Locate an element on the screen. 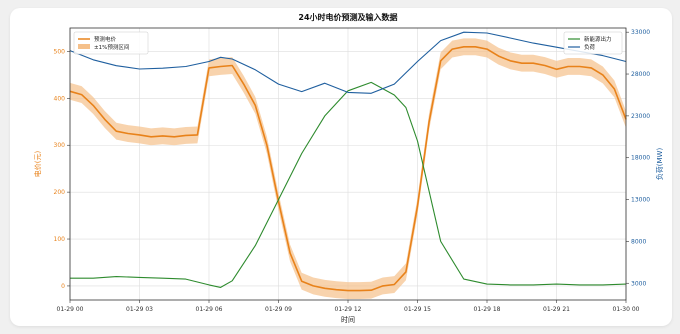 This screenshot has width=680, height=334. x-tick-label: 01-29 18 is located at coordinates (487, 309).